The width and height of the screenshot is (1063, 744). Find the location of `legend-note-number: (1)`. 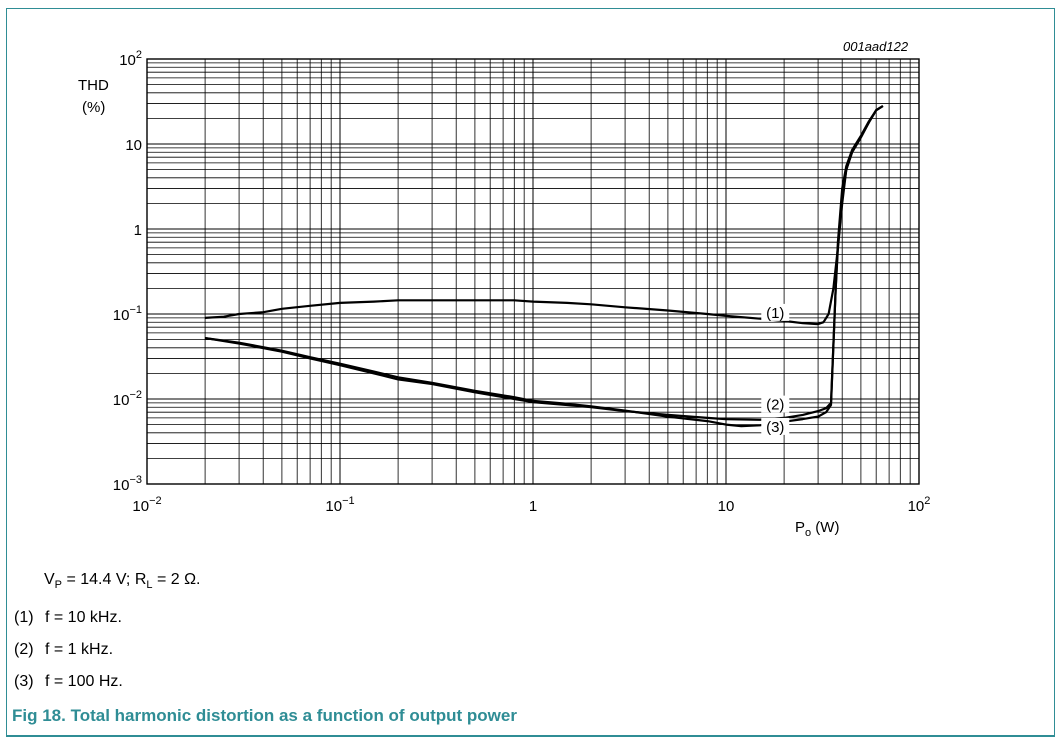

legend-note-number: (1) is located at coordinates (24, 617).